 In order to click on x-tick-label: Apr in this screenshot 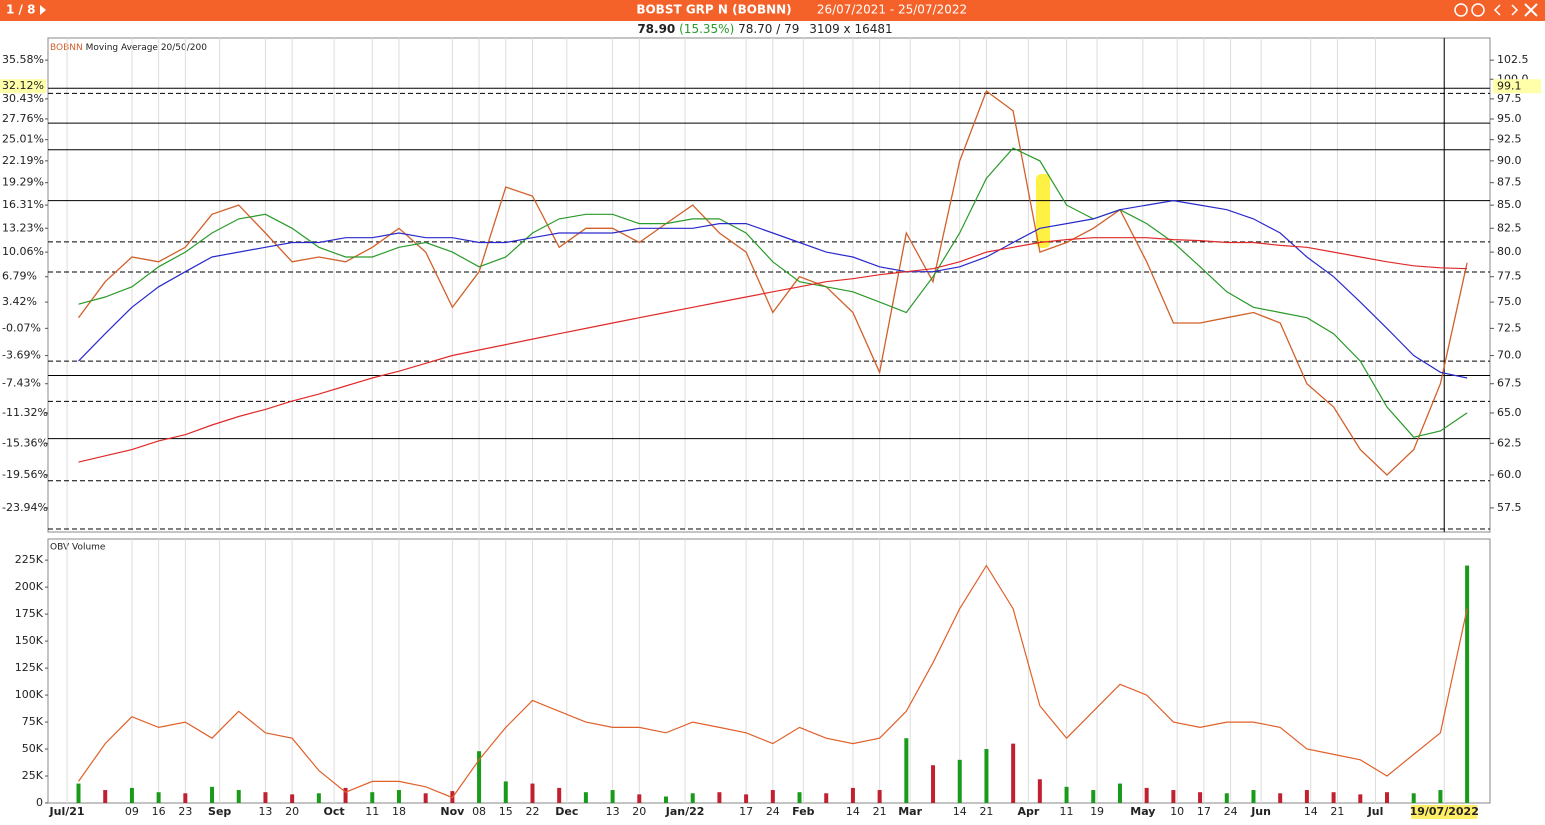, I will do `click(1029, 811)`.